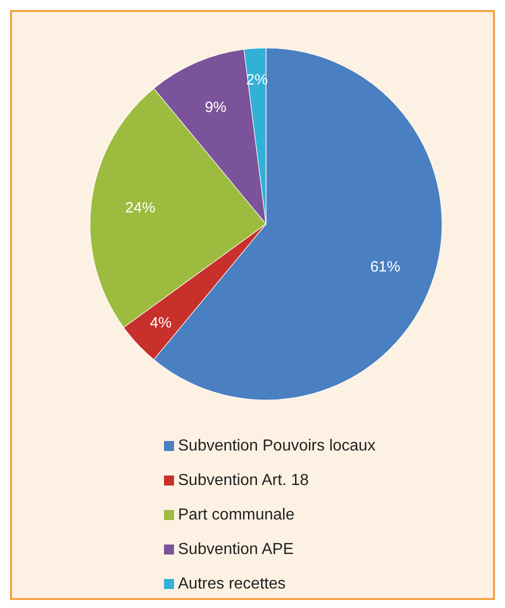 This screenshot has height=608, width=505. What do you see at coordinates (232, 584) in the screenshot?
I see `legend-label: Autres recettes` at bounding box center [232, 584].